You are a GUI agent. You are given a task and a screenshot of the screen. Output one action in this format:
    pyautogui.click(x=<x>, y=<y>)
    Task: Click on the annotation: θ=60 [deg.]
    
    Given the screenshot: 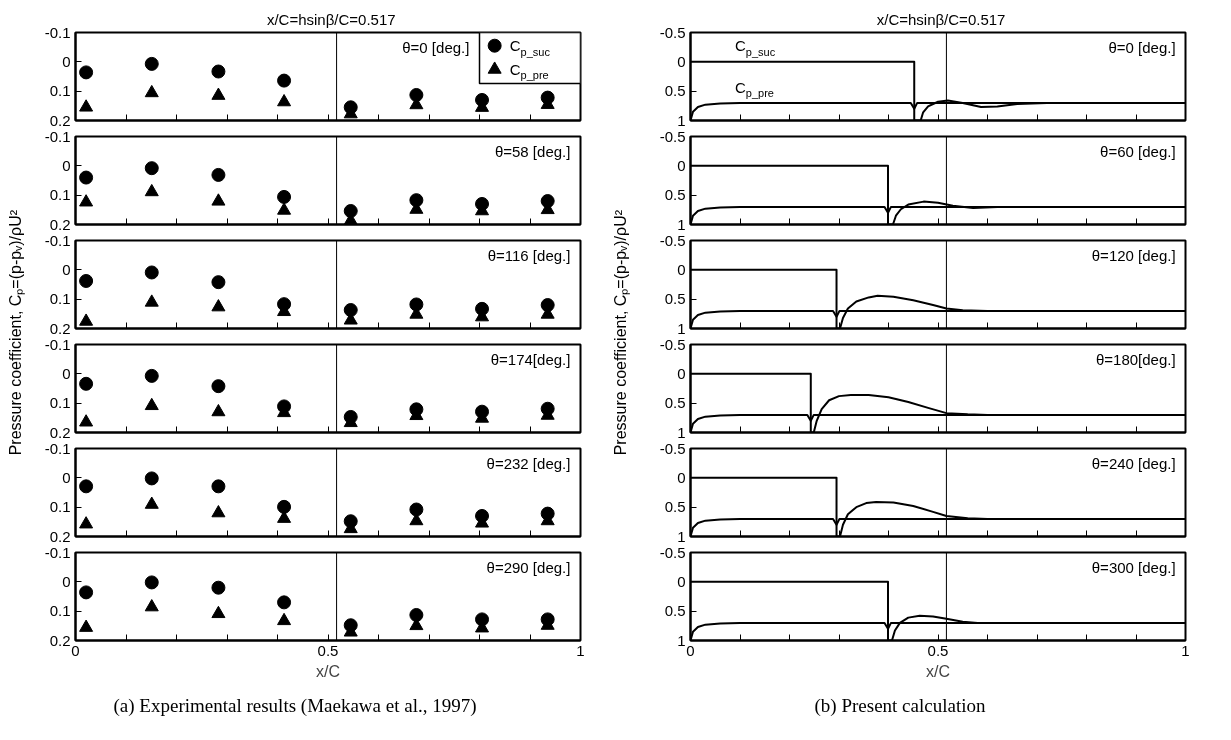 What is the action you would take?
    pyautogui.click(x=1138, y=151)
    